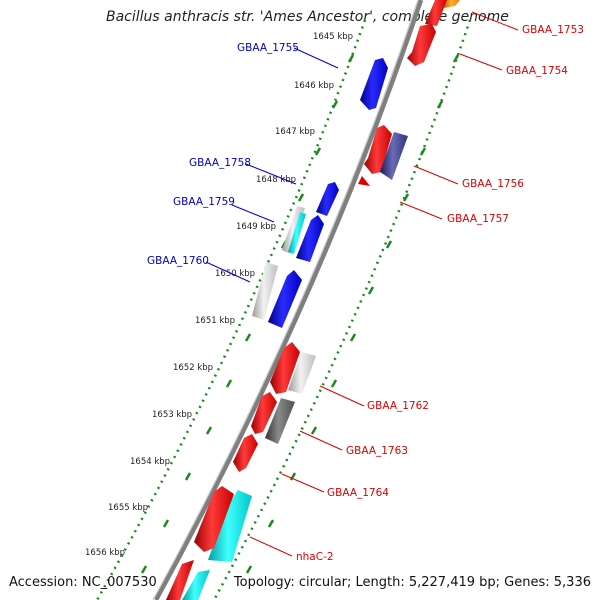  I want to click on label-gbaa-1760: GBAA_1760, so click(178, 261).